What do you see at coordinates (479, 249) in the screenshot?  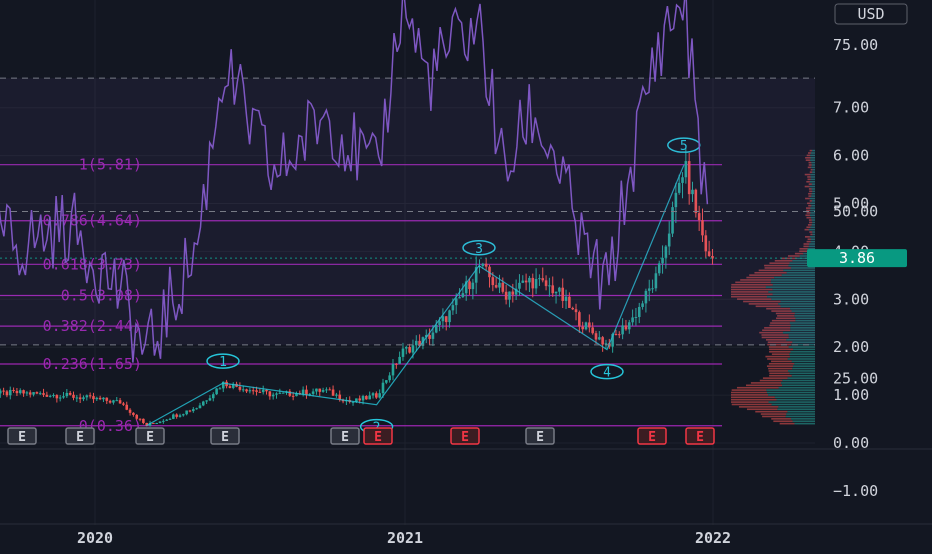 I see `wave-label: 3` at bounding box center [479, 249].